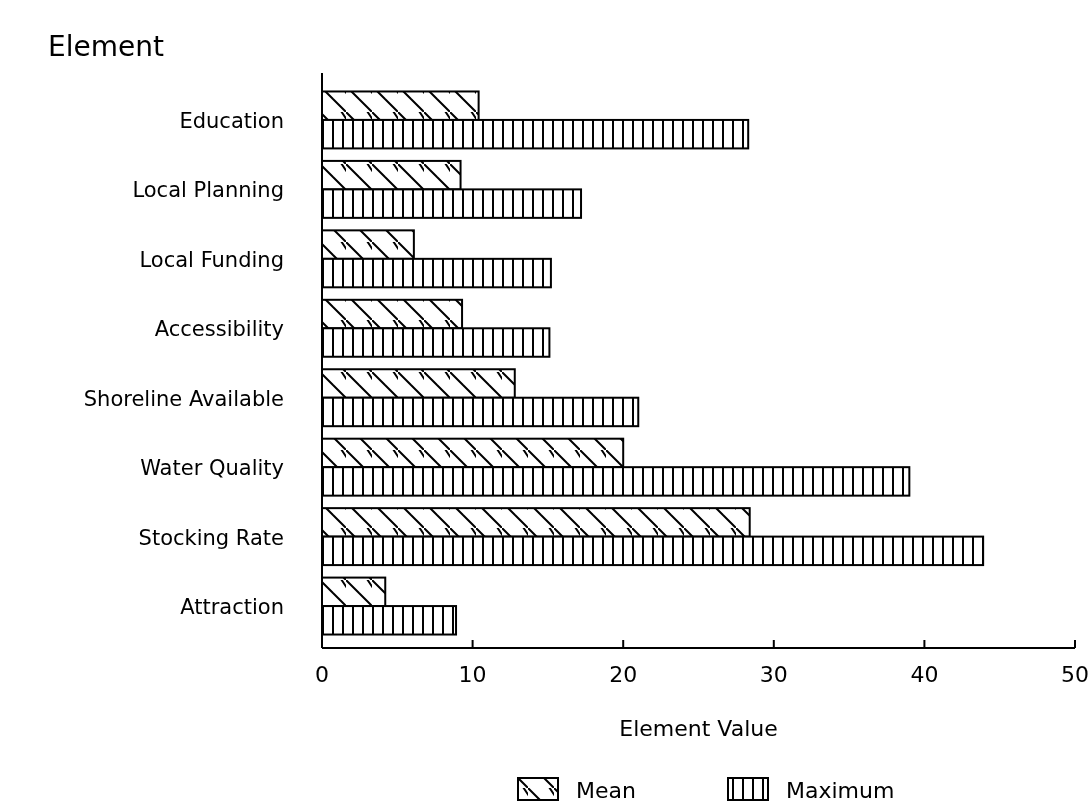 The height and width of the screenshot is (807, 1092). I want to click on x-axis-title: Element Value, so click(698, 728).